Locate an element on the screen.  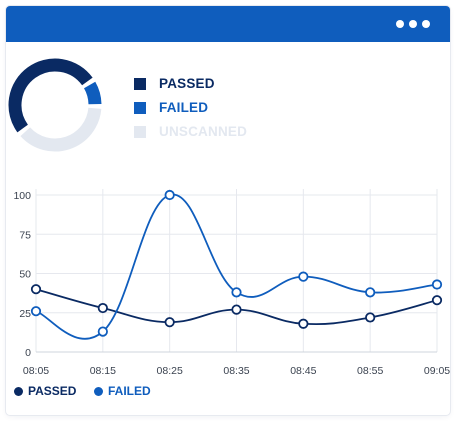
donut-segment-passed is located at coordinates (50, 95).